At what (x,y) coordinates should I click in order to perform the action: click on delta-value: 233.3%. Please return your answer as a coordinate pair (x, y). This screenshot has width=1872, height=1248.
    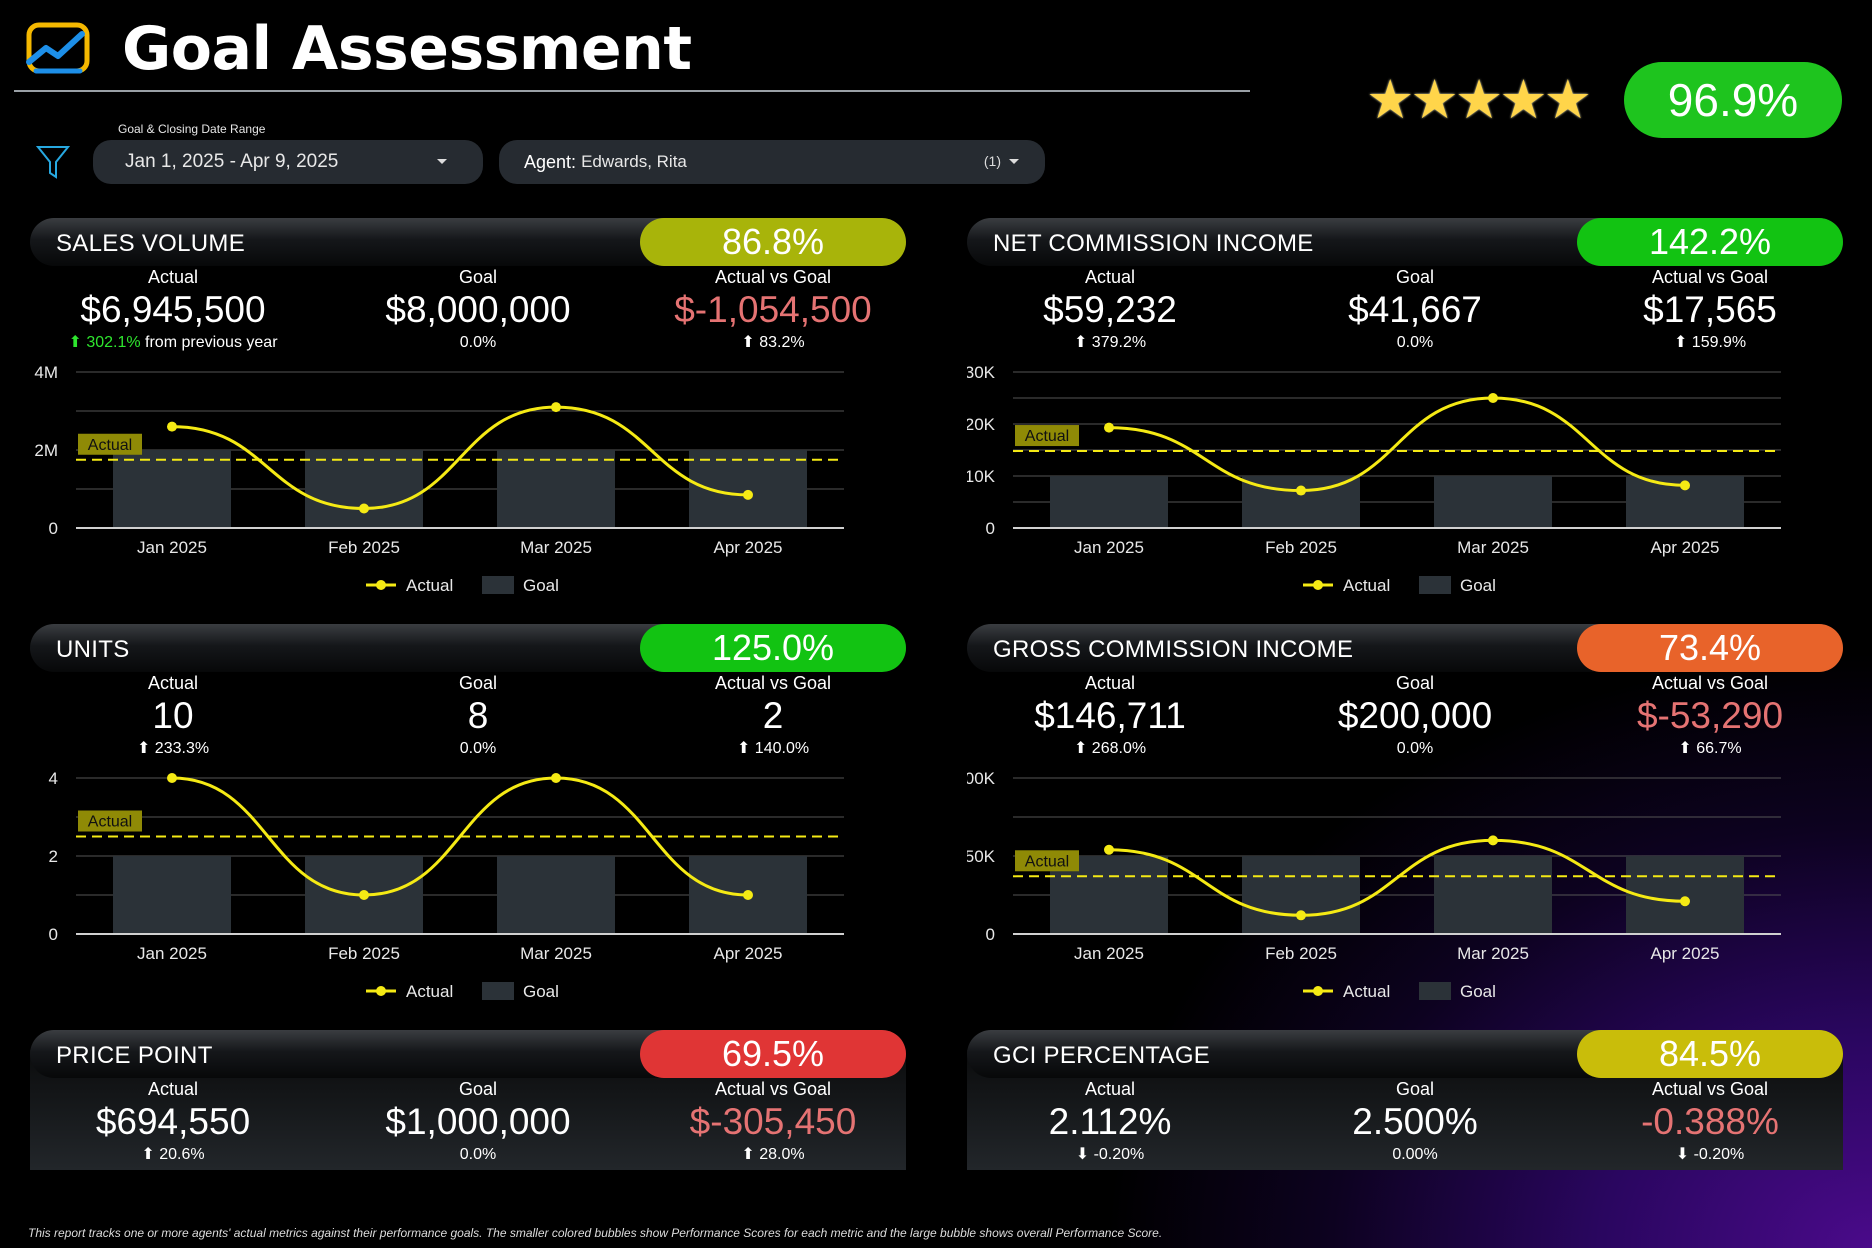
    Looking at the image, I should click on (182, 748).